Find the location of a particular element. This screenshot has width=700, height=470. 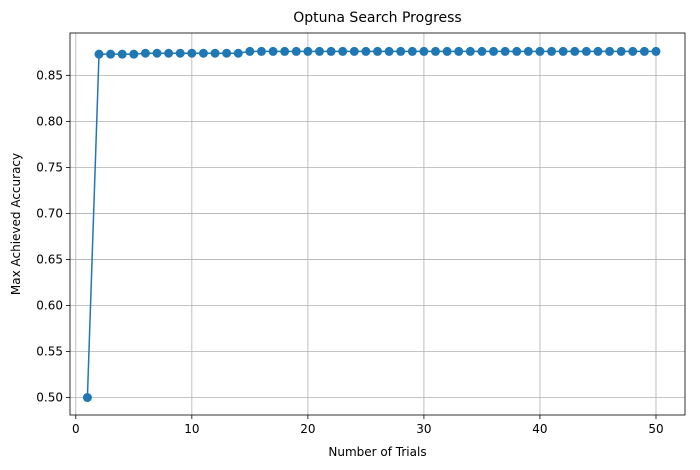

y-tick-label: 0.60 is located at coordinates (49, 305).